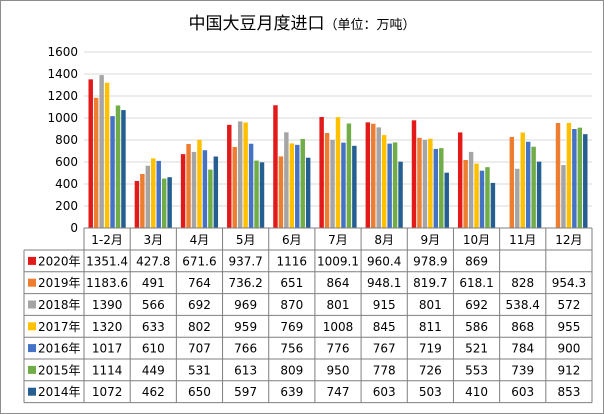 The width and height of the screenshot is (604, 414). Describe the element at coordinates (246, 240) in the screenshot. I see `category-label: 5月` at that location.